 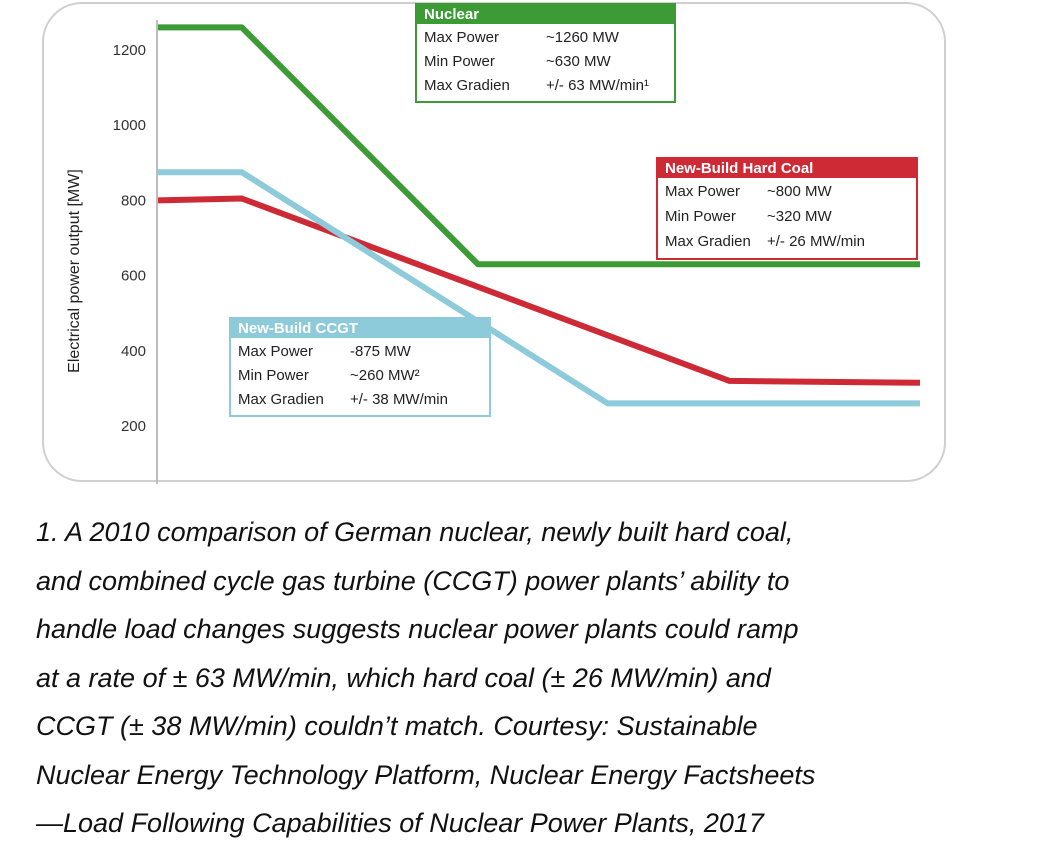 What do you see at coordinates (129, 50) in the screenshot?
I see `y-tick-label: 1200` at bounding box center [129, 50].